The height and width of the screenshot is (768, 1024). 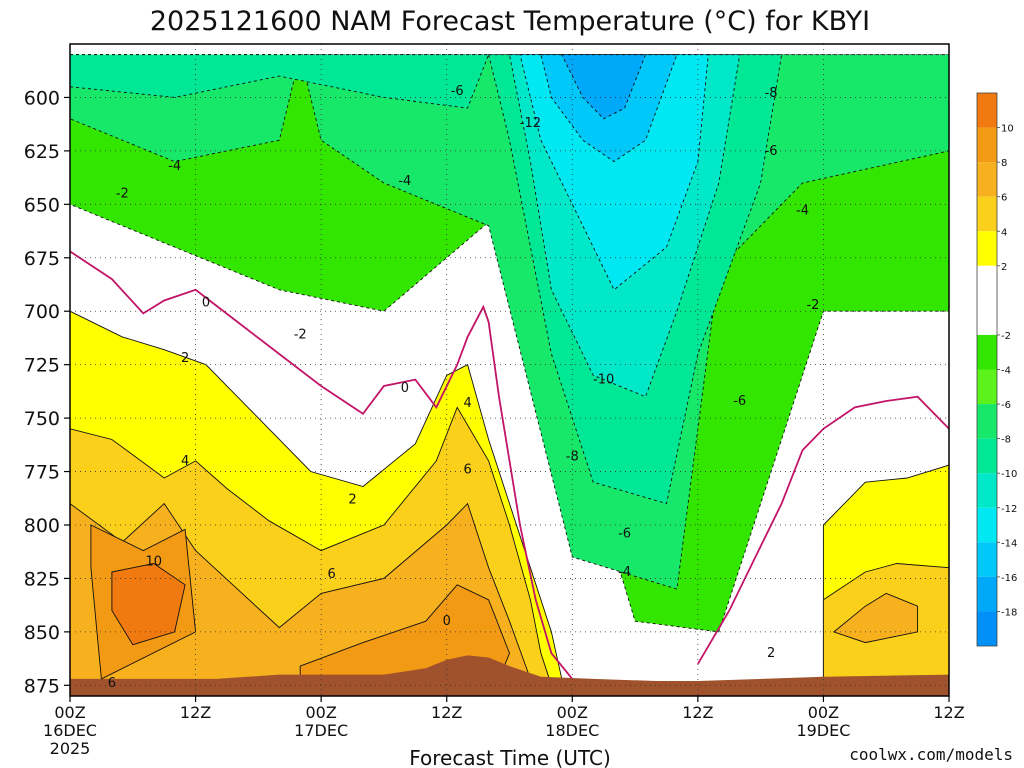 I want to click on terrain-ground, so click(x=509, y=675).